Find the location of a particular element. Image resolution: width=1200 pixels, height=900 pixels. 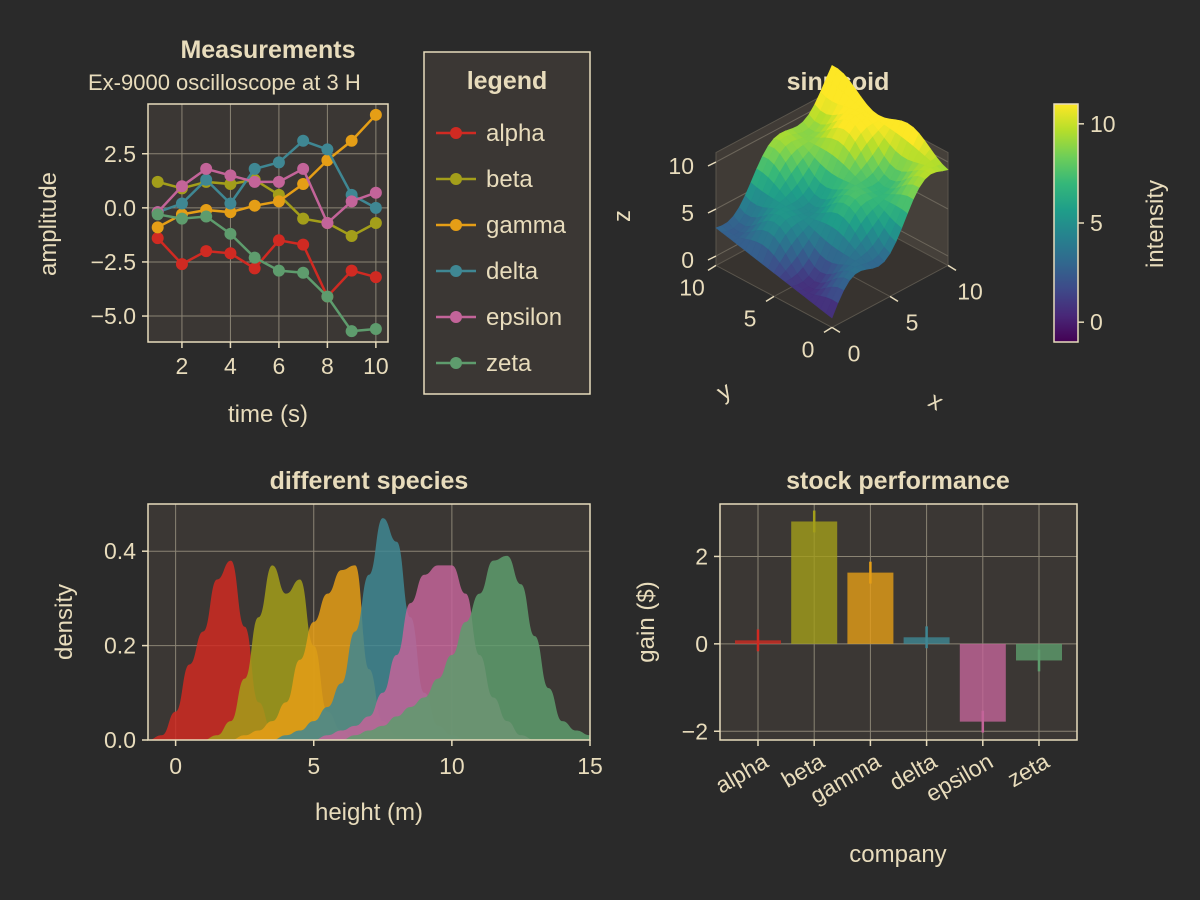

stock-frame is located at coordinates (898, 622).